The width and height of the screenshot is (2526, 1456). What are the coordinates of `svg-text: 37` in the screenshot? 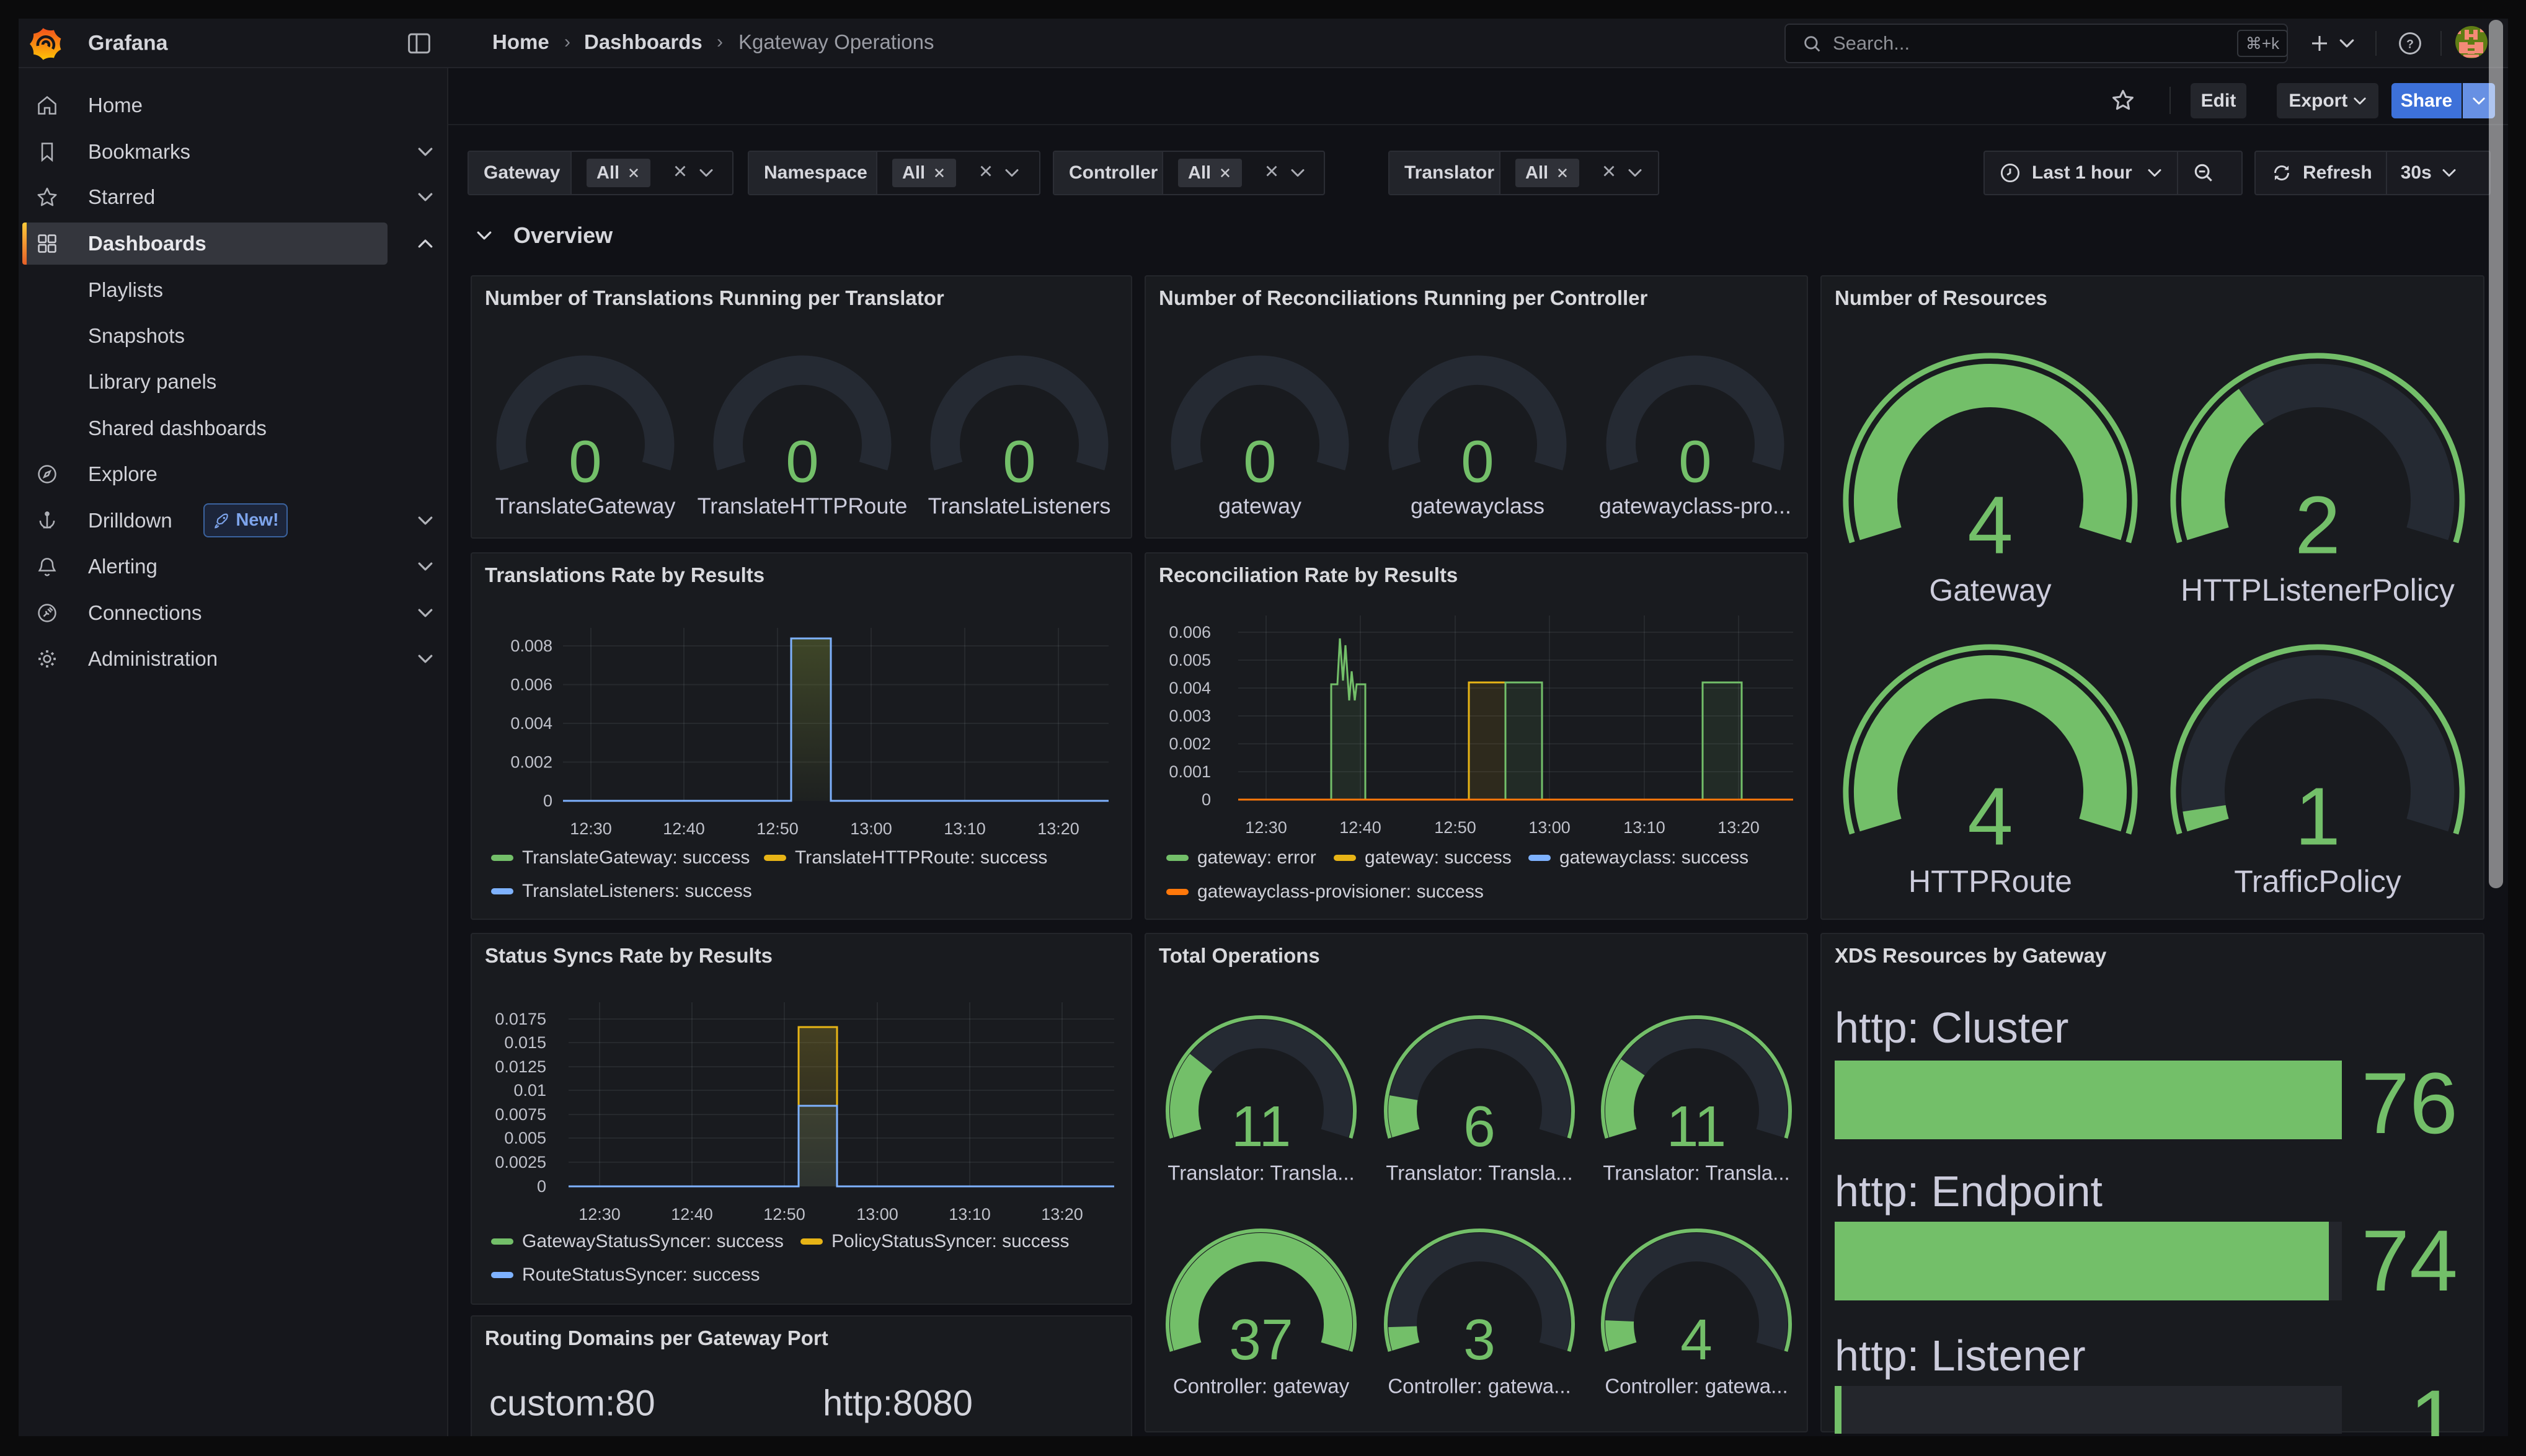 It's located at (1261, 1339).